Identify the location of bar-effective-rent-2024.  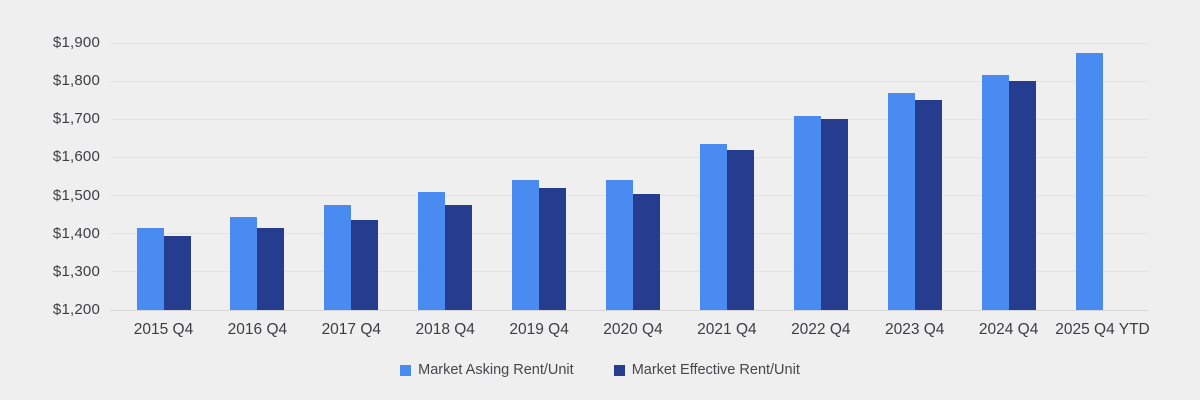
(1022, 195).